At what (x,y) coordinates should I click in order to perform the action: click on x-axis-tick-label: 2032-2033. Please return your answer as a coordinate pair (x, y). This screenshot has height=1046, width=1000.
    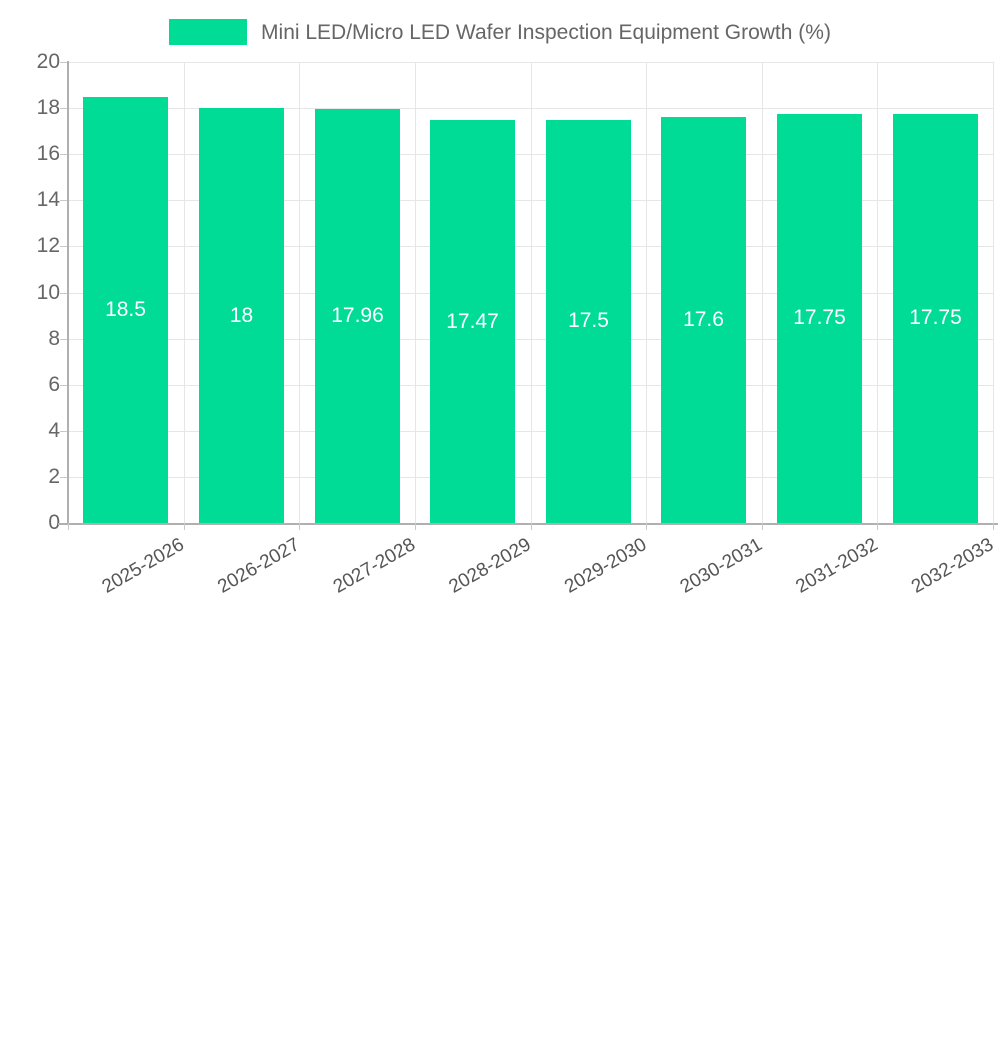
    Looking at the image, I should click on (952, 566).